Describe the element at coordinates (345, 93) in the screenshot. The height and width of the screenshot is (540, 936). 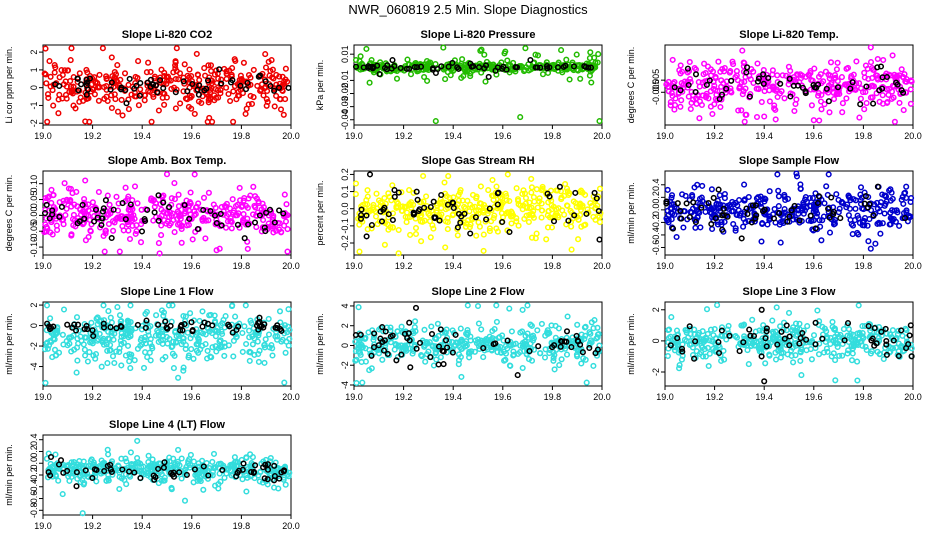
I see `y-tick-label: -0.02` at that location.